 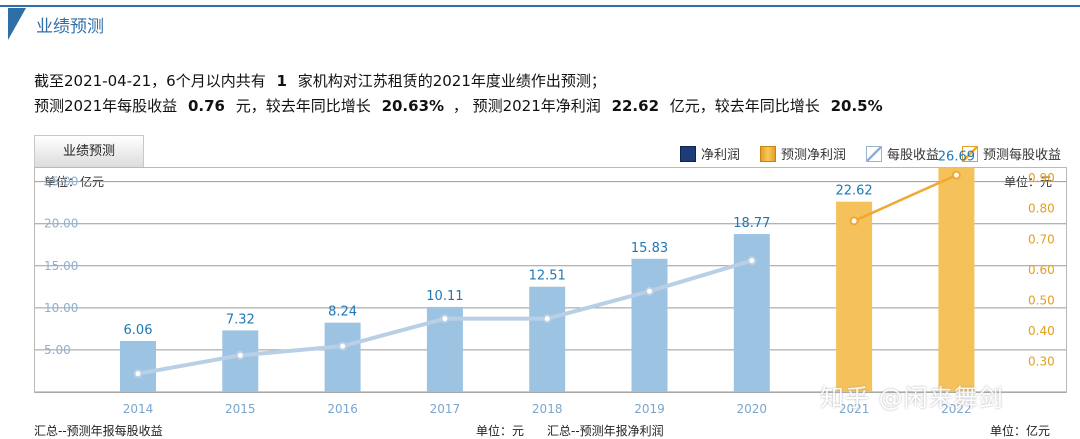 I want to click on legend-item-forecast-eps: 预测每股收益, so click(x=1011, y=153).